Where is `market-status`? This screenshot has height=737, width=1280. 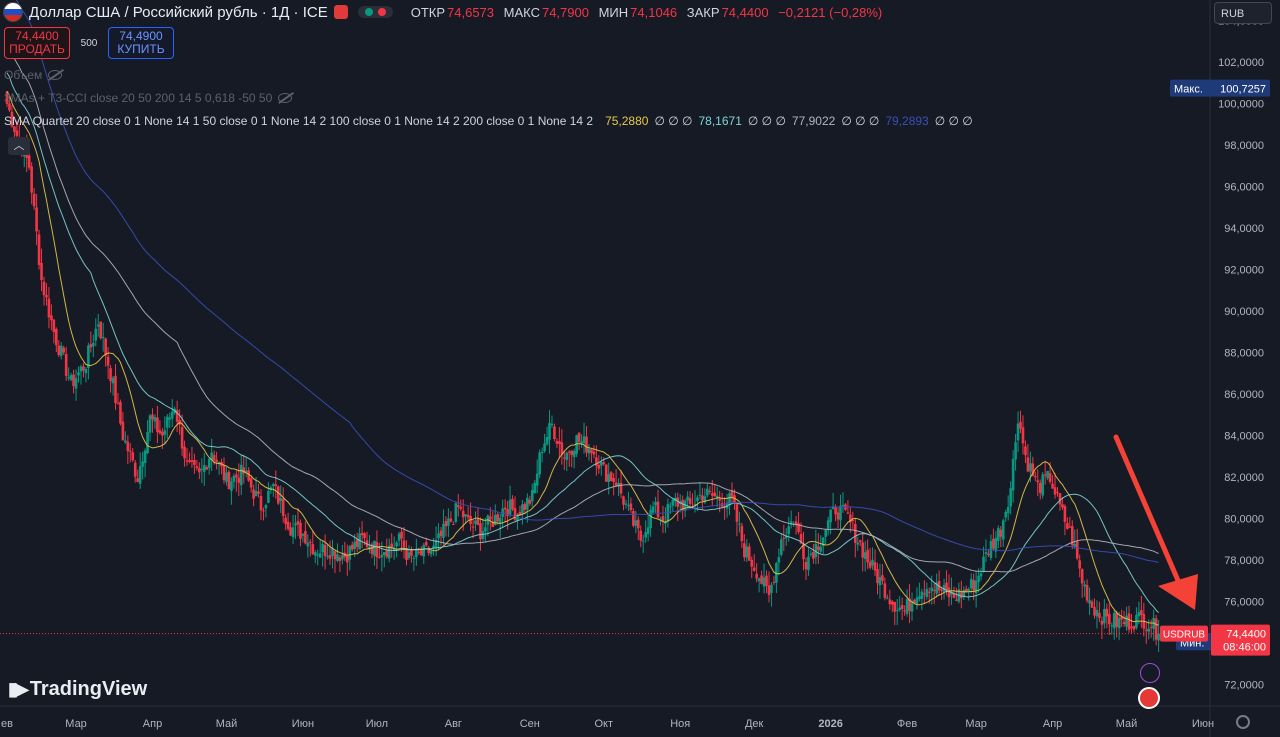
market-status is located at coordinates (375, 12).